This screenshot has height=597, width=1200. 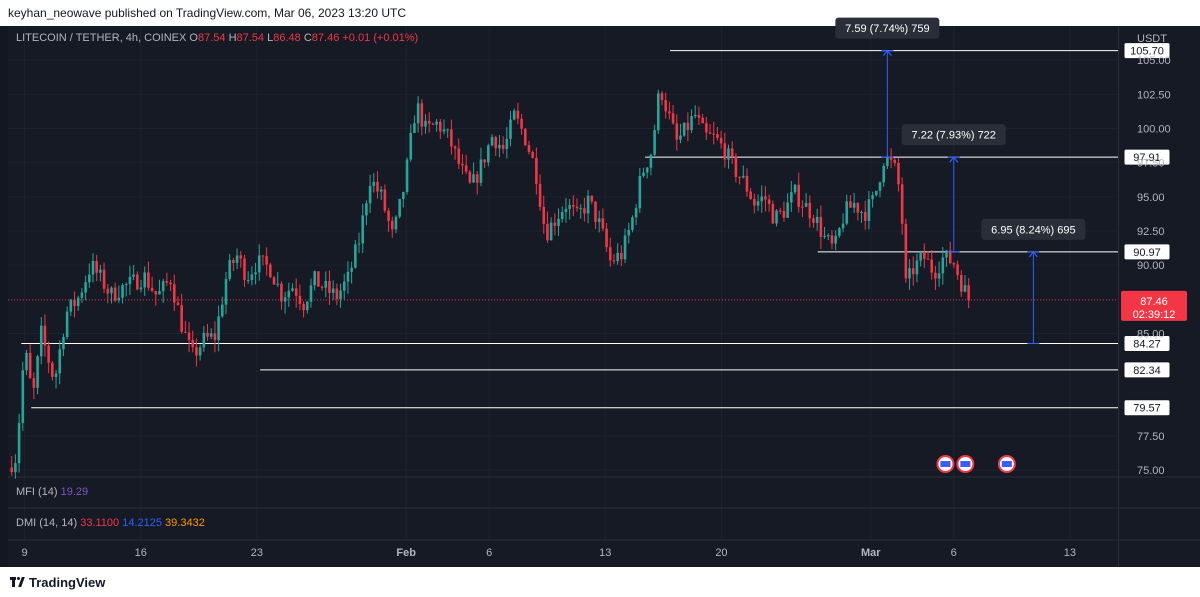 I want to click on brand-bar: TradingView, so click(x=600, y=582).